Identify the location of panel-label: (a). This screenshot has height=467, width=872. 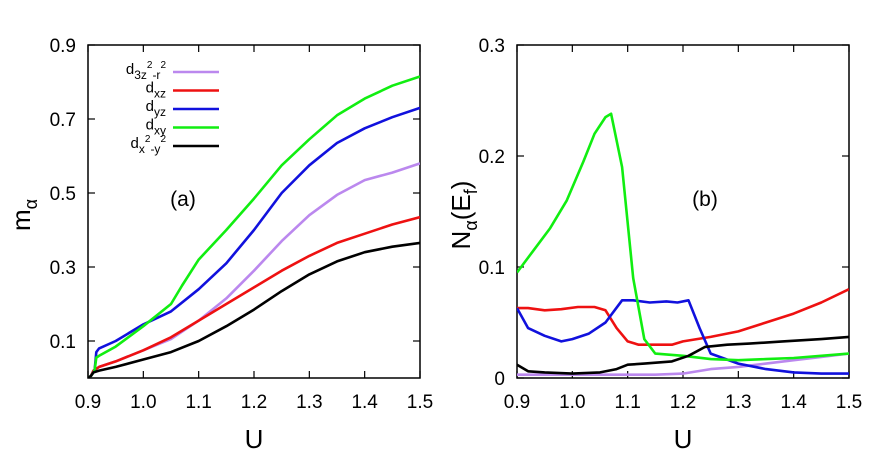
(183, 199).